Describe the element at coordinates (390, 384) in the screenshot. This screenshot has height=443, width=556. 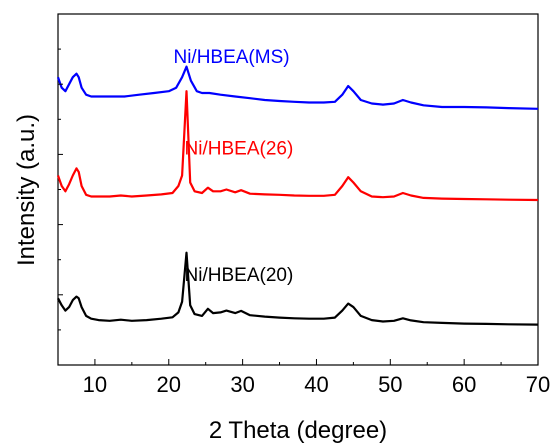
I see `x-tick-label: 50` at that location.